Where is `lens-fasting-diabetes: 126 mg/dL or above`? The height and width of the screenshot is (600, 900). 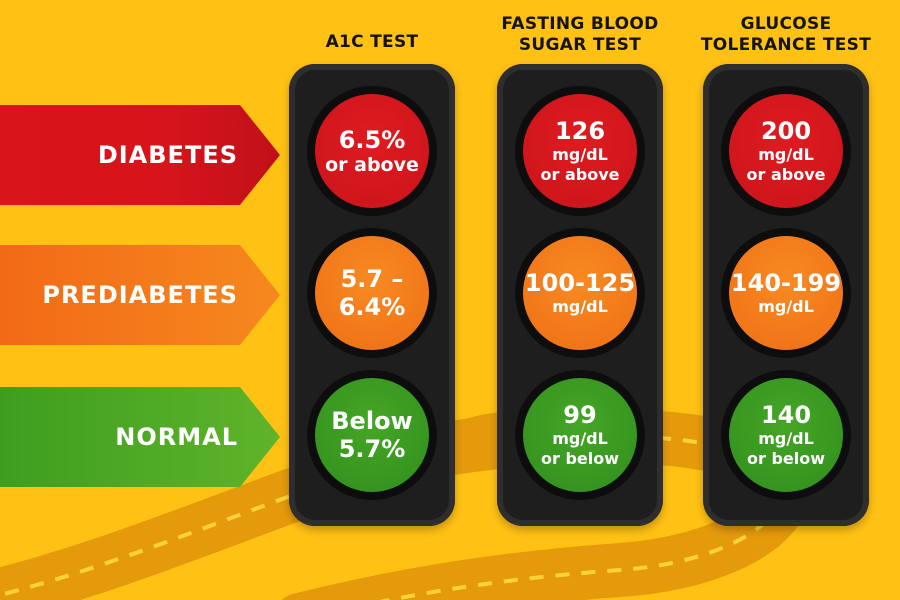 lens-fasting-diabetes: 126 mg/dL or above is located at coordinates (580, 151).